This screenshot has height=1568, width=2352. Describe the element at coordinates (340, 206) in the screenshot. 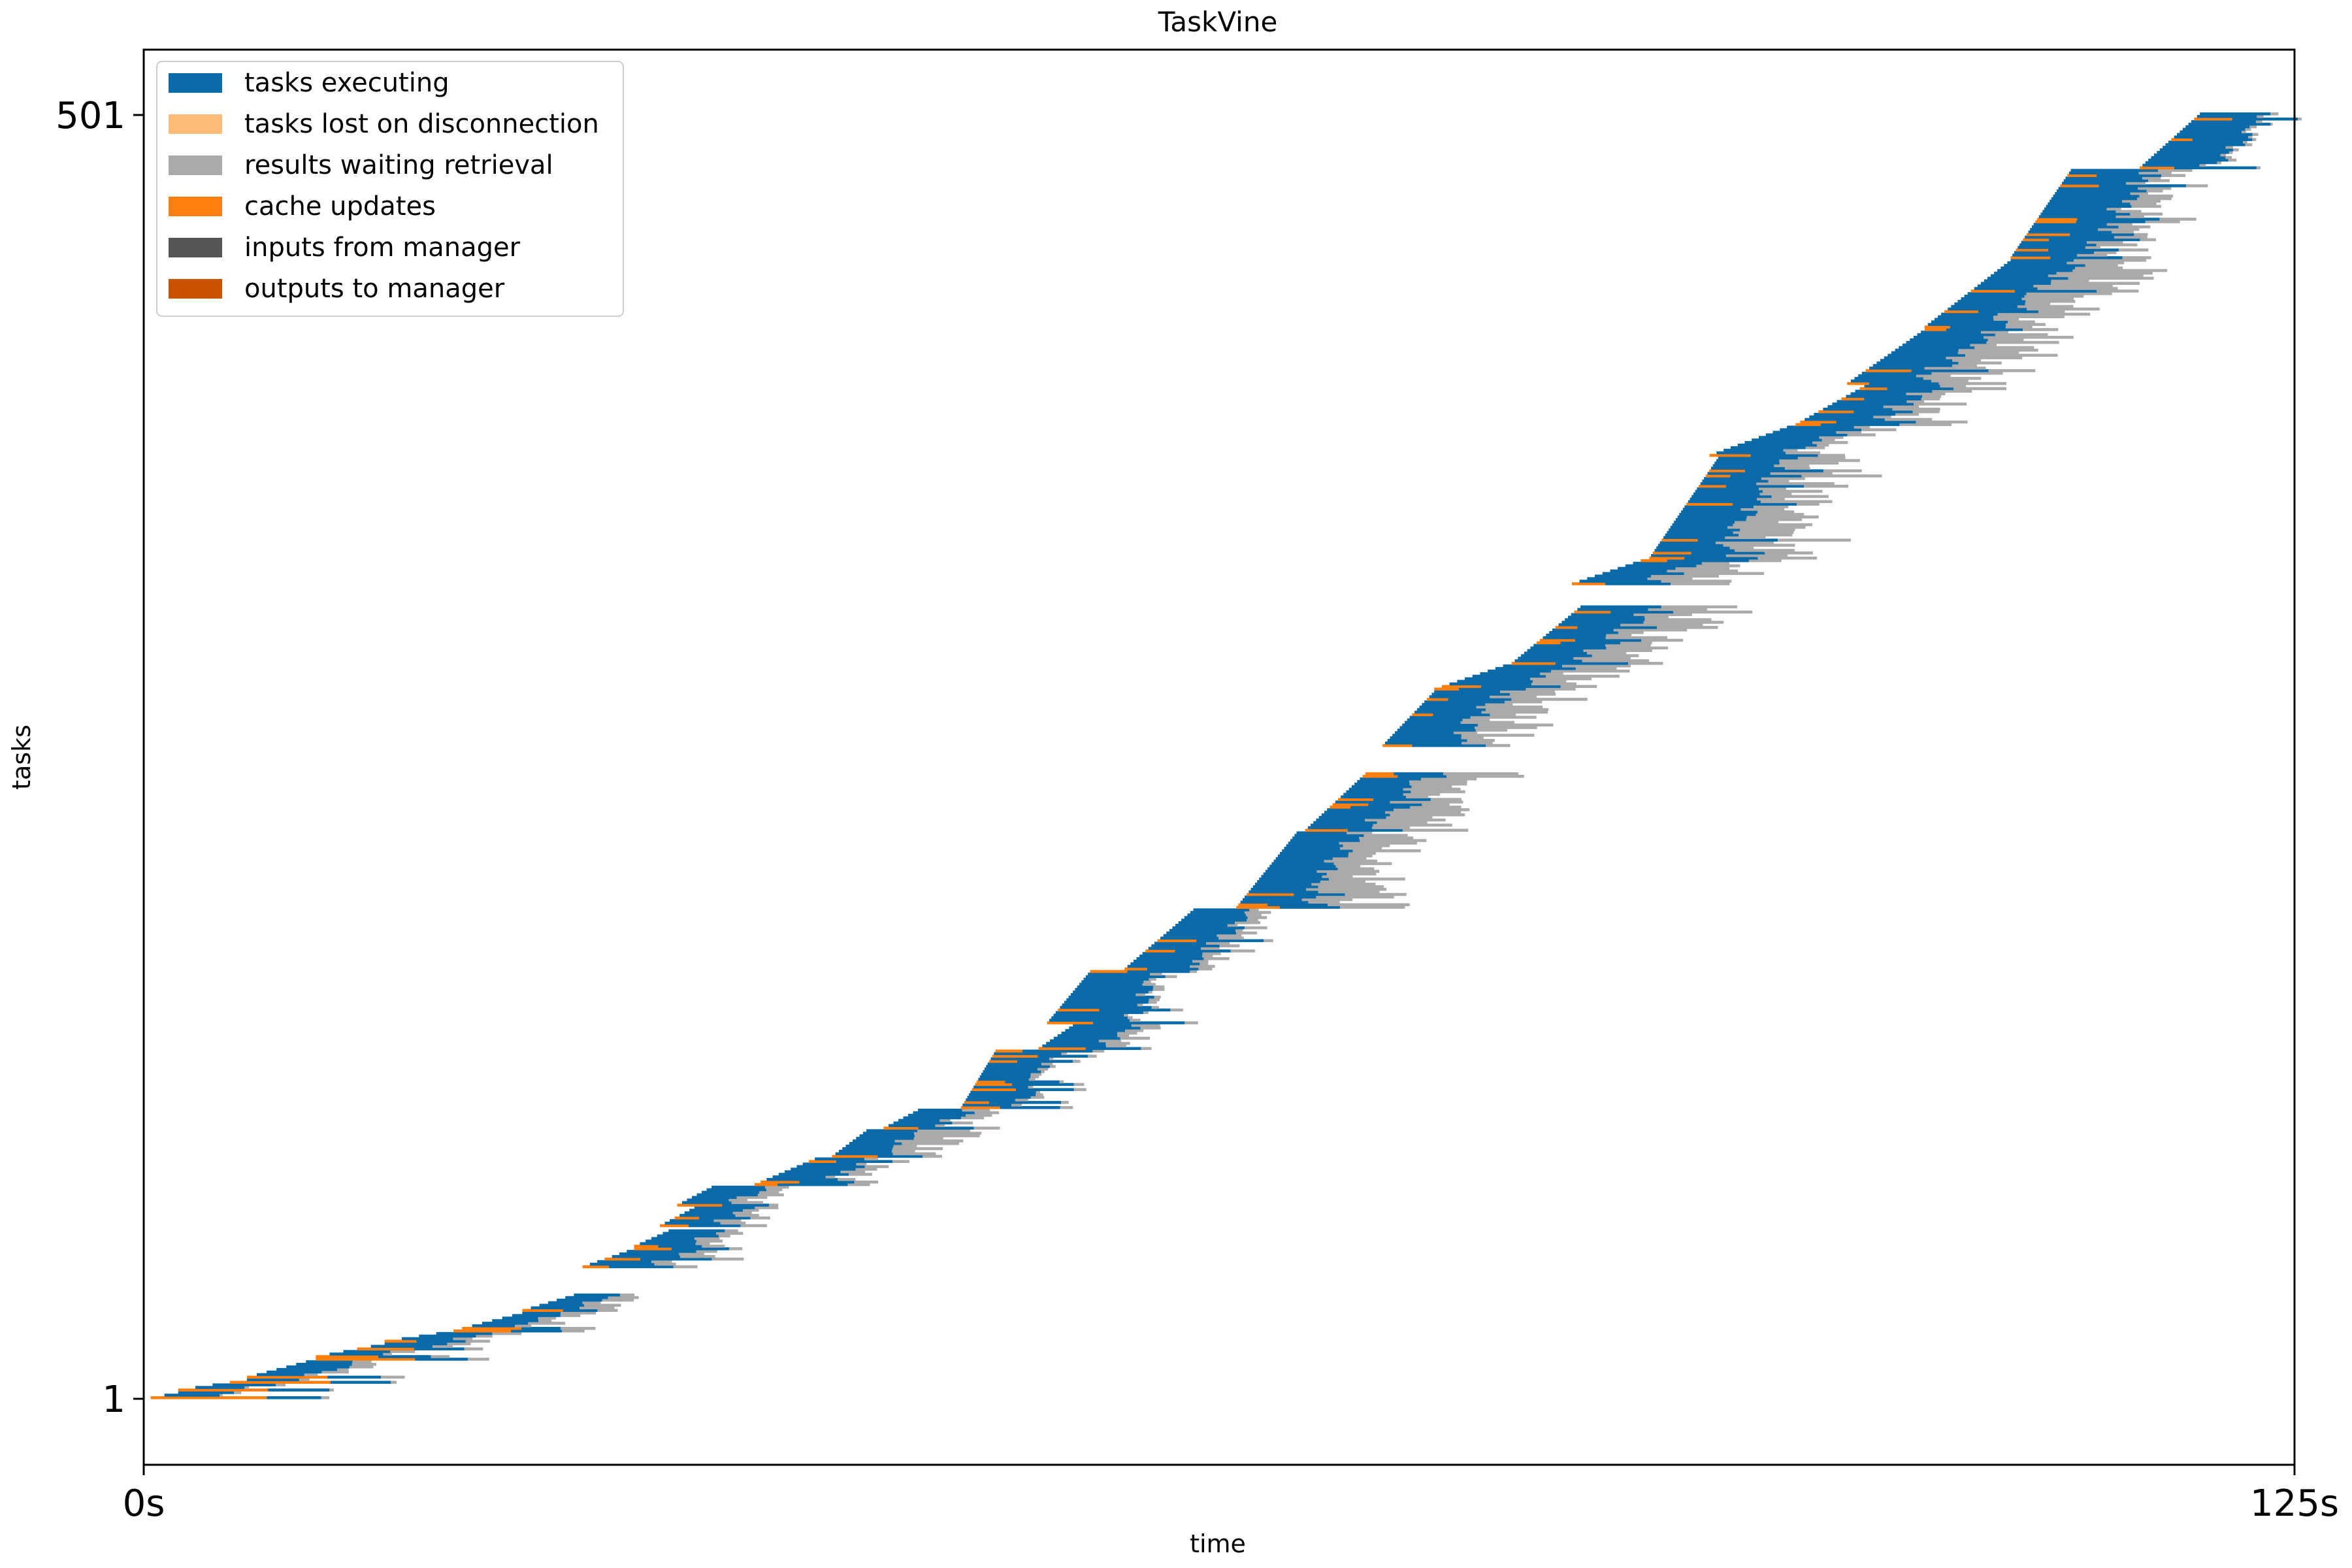

I see `legend-label: cache updates` at that location.